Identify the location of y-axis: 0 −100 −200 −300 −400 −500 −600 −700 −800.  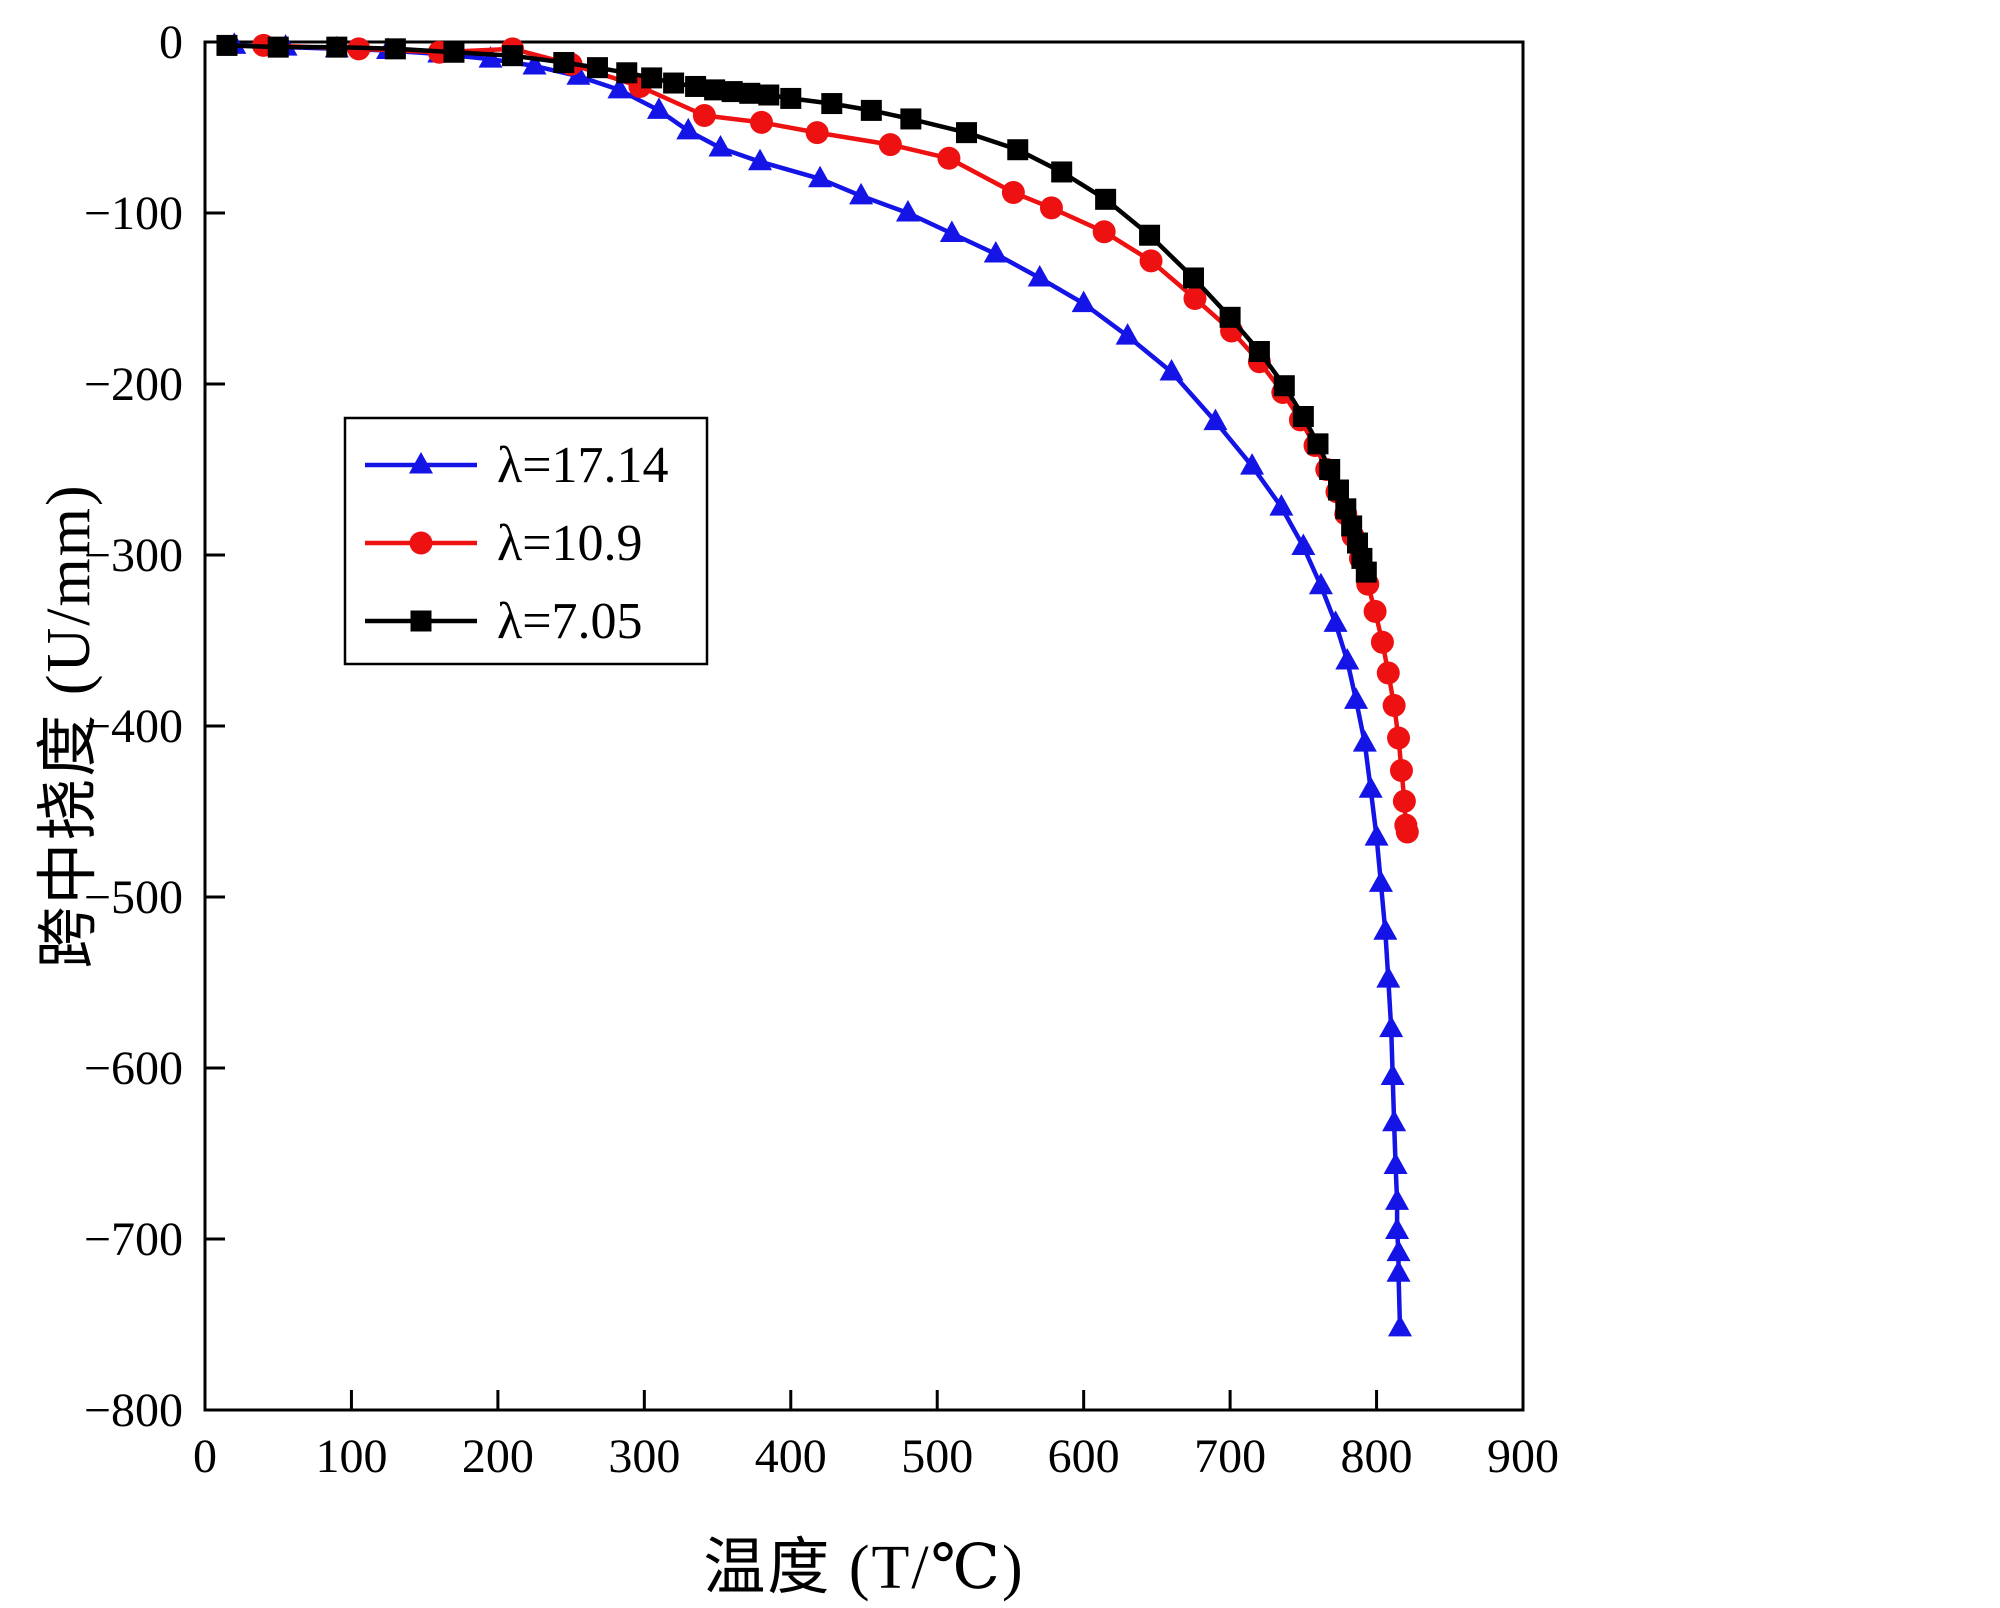
(154, 726).